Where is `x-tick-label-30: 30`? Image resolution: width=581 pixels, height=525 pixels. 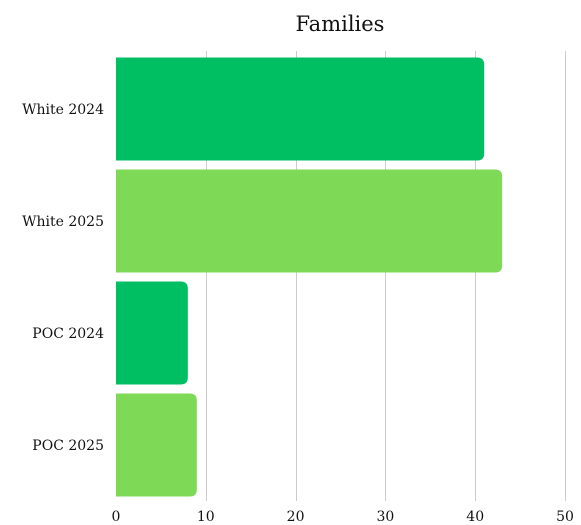
x-tick-label-30: 30 is located at coordinates (385, 517).